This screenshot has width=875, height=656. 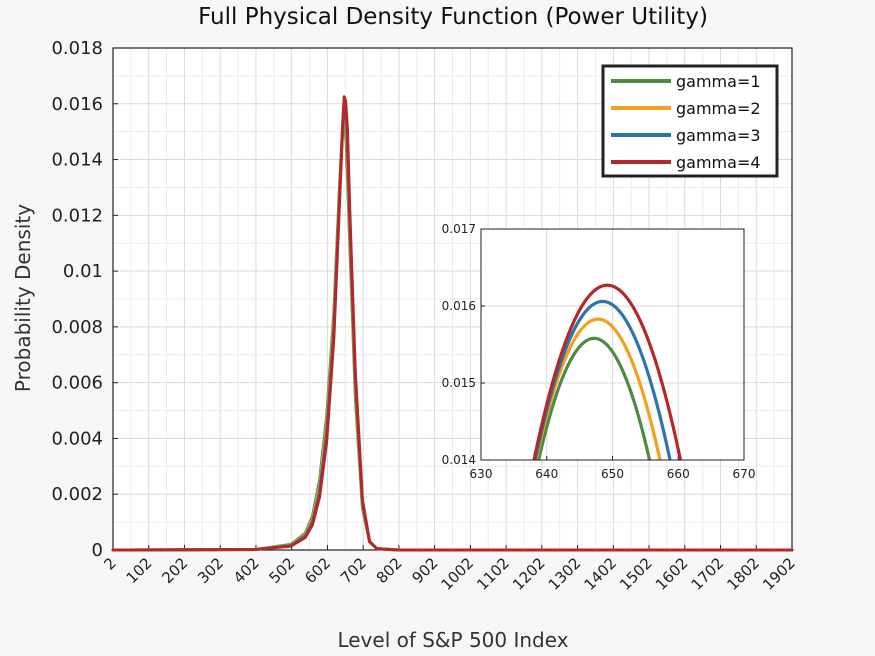 What do you see at coordinates (493, 574) in the screenshot?
I see `x-tick-label: 1102` at bounding box center [493, 574].